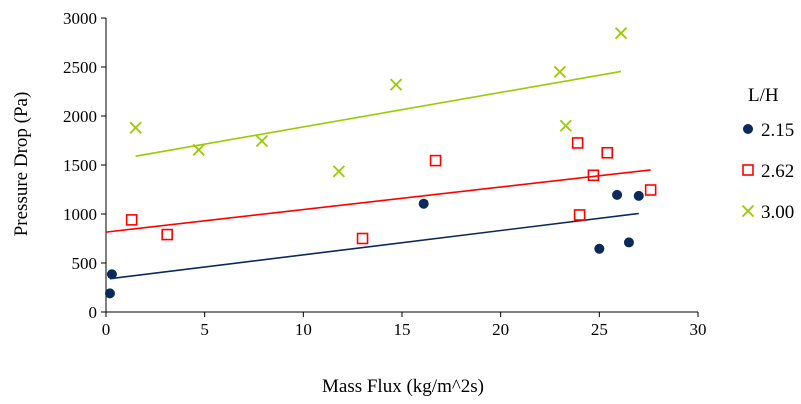  Describe the element at coordinates (21, 164) in the screenshot. I see `y-axis-label: Pressure Drop (Pa)` at that location.